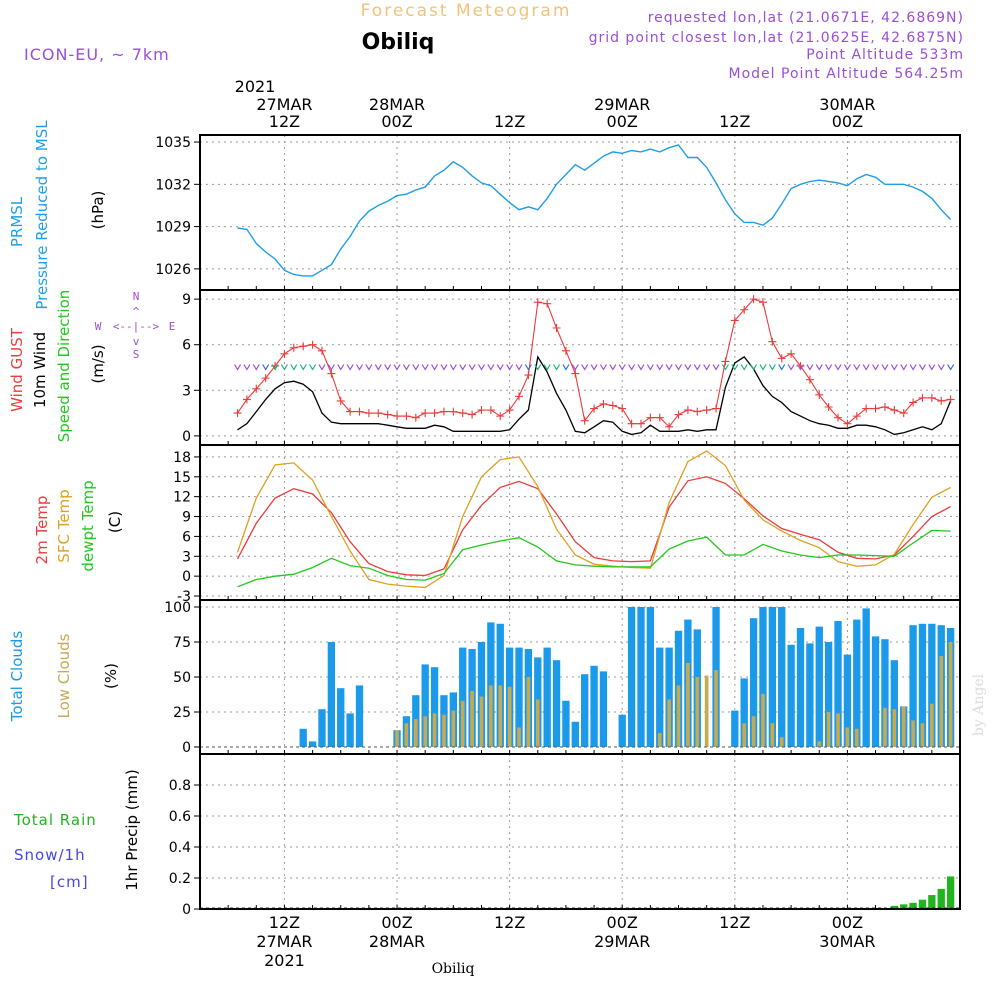  What do you see at coordinates (847, 922) in the screenshot?
I see `bottom-hour-label: 00Z` at bounding box center [847, 922].